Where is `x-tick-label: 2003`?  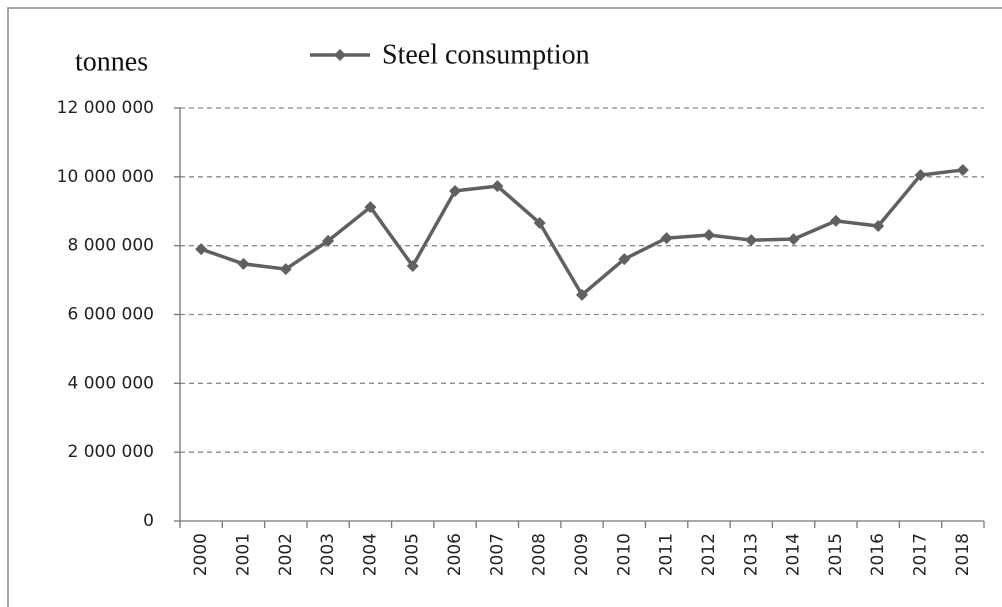 x-tick-label: 2003 is located at coordinates (328, 554).